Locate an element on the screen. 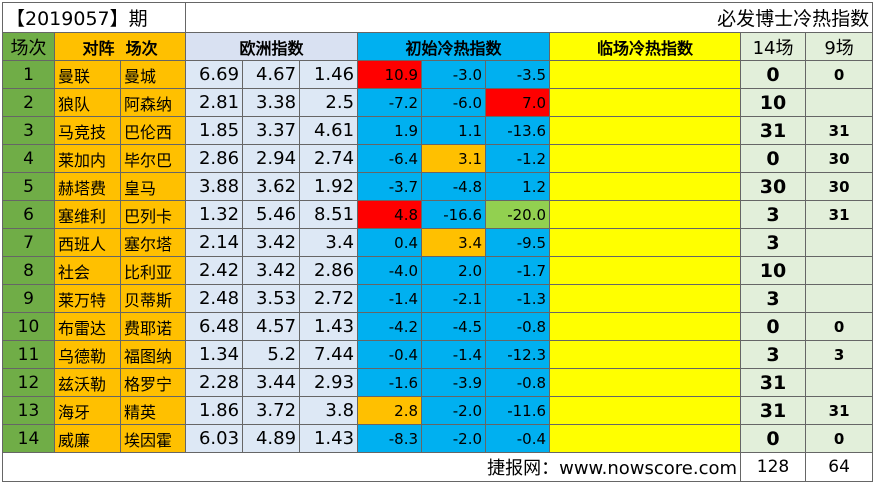 The image size is (875, 490). init-index: -3.0 is located at coordinates (454, 74).